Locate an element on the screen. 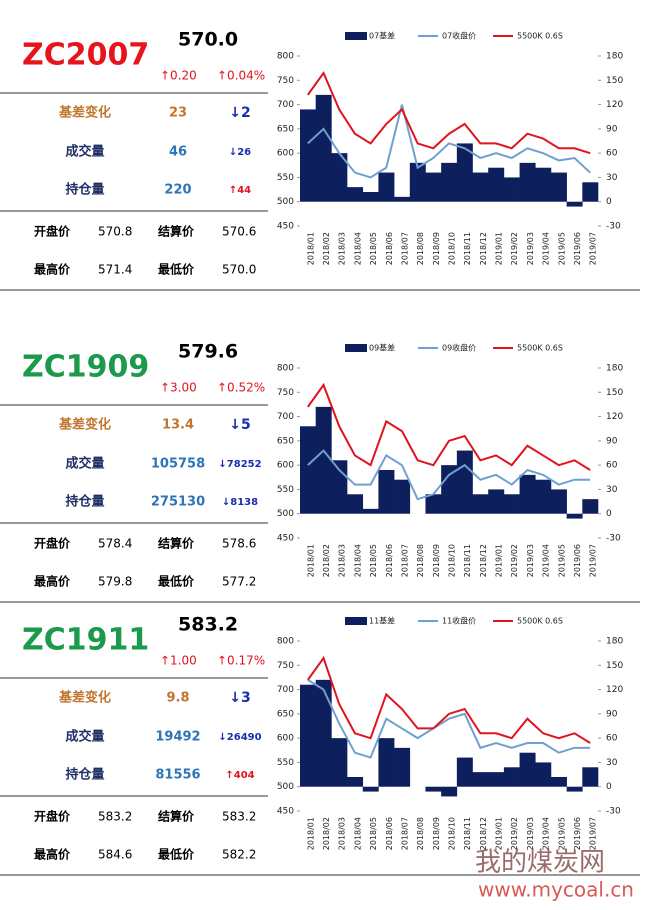 This screenshot has height=910, width=652. row-delta: ↓2 is located at coordinates (239, 113).